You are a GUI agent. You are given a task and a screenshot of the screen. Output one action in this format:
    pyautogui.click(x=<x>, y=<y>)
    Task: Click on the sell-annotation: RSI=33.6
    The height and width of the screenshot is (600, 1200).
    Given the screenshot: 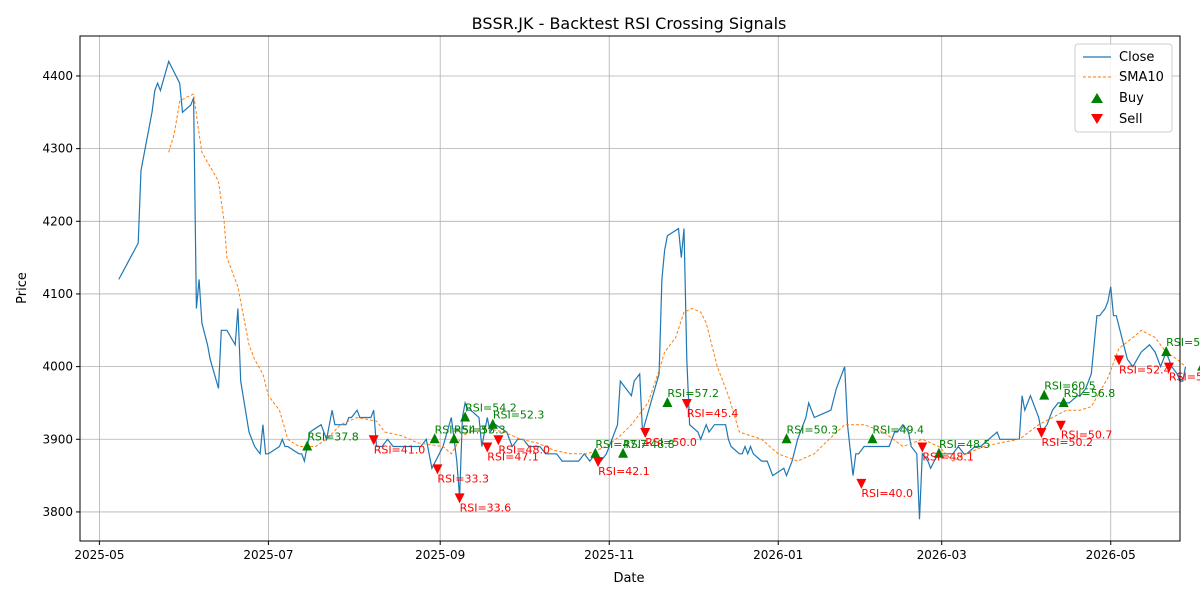 What is the action you would take?
    pyautogui.click(x=486, y=507)
    